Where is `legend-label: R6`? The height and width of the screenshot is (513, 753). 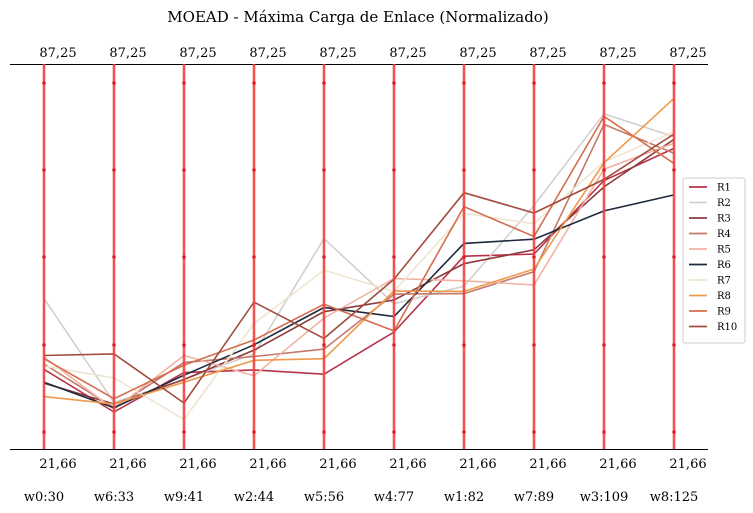
legend-label: R6 is located at coordinates (724, 265).